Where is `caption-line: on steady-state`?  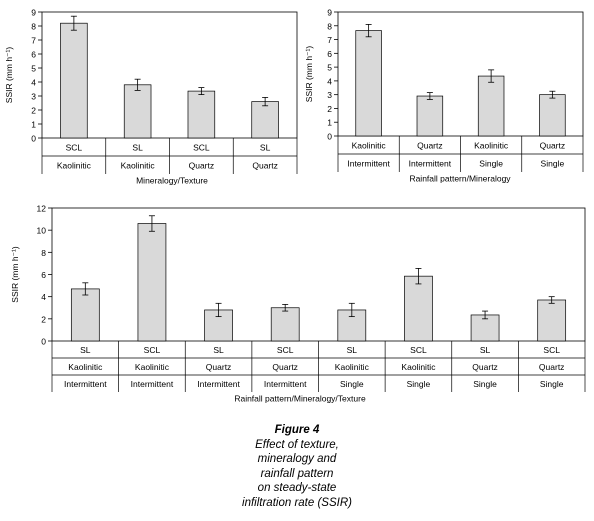 caption-line: on steady-state is located at coordinates (297, 488).